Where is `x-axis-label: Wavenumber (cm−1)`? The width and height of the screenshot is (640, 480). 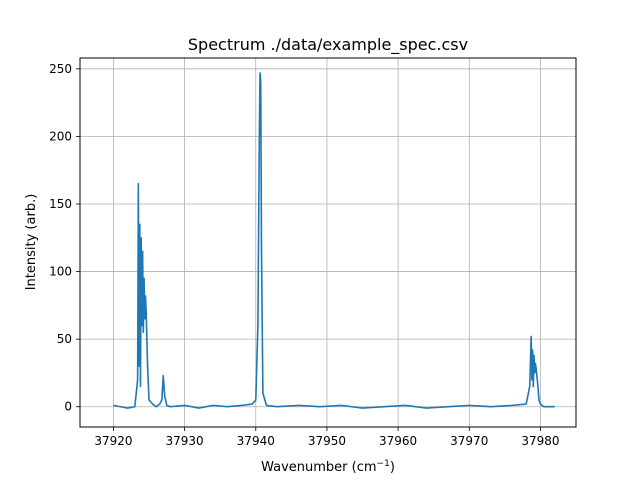
x-axis-label: Wavenumber (cm−1) is located at coordinates (328, 467).